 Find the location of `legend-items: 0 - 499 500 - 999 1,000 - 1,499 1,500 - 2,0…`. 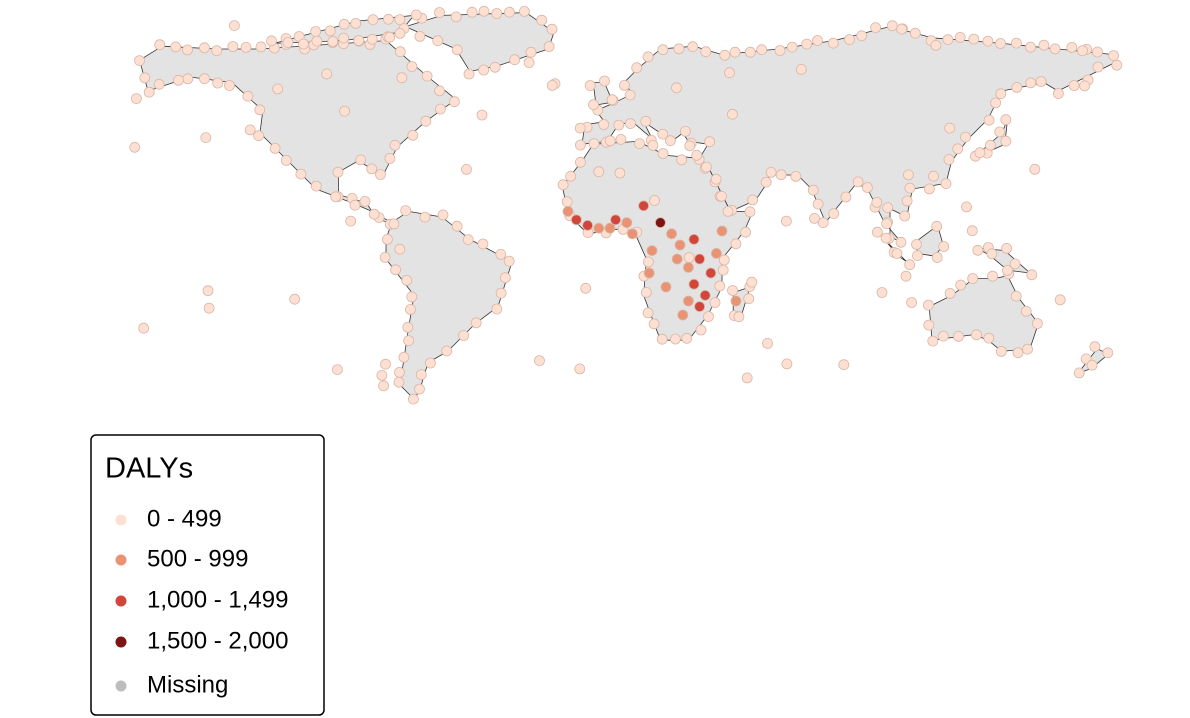

legend-items: 0 - 499 500 - 999 1,000 - 1,499 1,500 - 2,0… is located at coordinates (201, 601).